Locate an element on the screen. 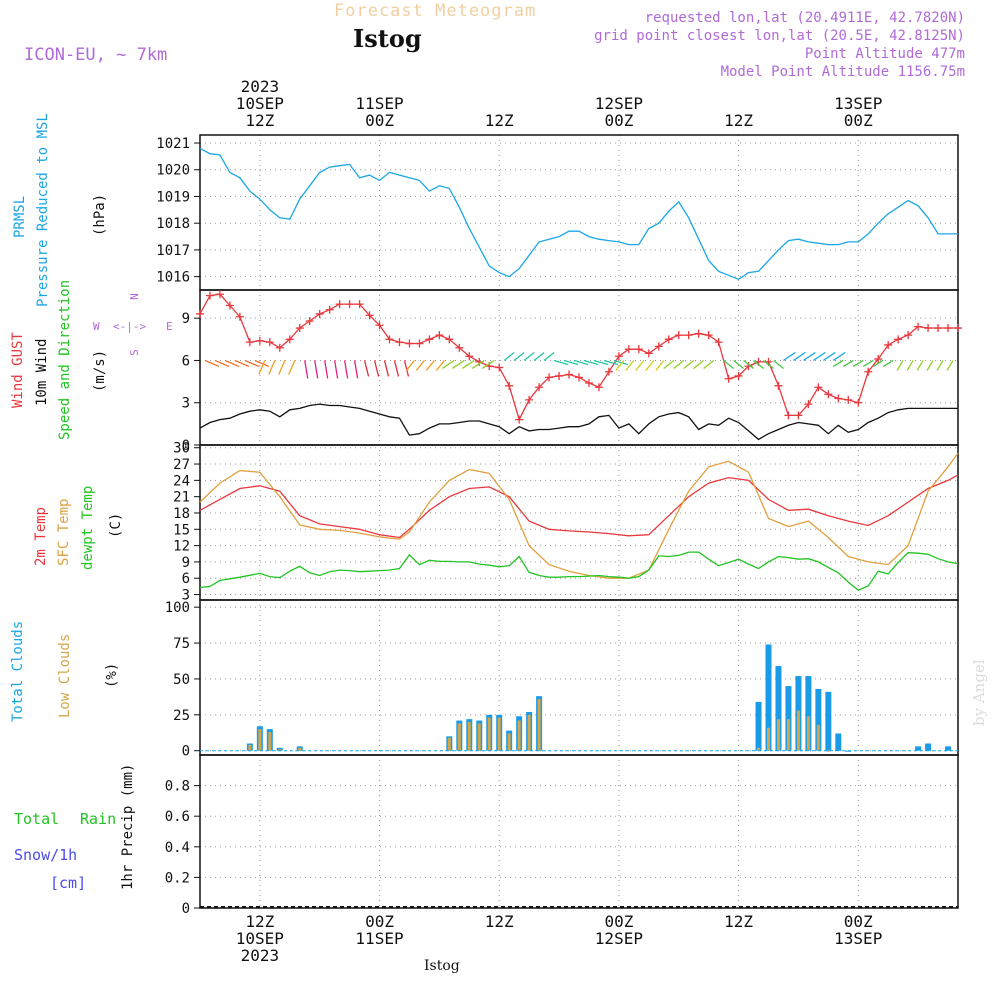  y-tick-label: 1018 is located at coordinates (173, 224).